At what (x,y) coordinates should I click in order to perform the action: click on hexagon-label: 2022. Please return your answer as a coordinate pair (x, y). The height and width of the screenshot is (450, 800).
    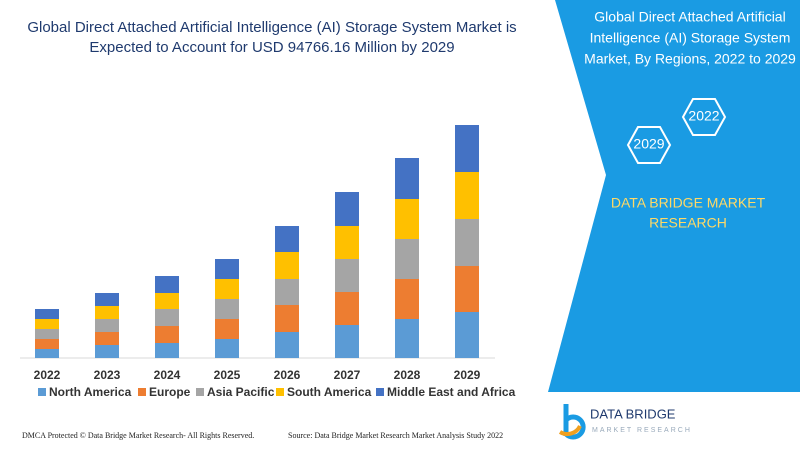
    Looking at the image, I should click on (703, 116).